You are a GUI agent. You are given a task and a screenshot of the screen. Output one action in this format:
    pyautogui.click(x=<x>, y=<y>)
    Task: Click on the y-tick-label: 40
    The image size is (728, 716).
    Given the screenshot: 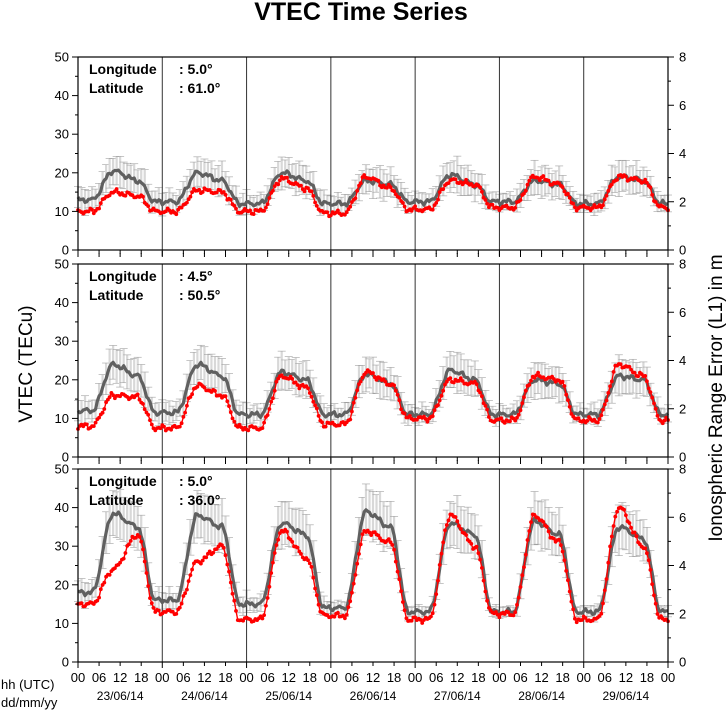 What is the action you would take?
    pyautogui.click(x=62, y=507)
    